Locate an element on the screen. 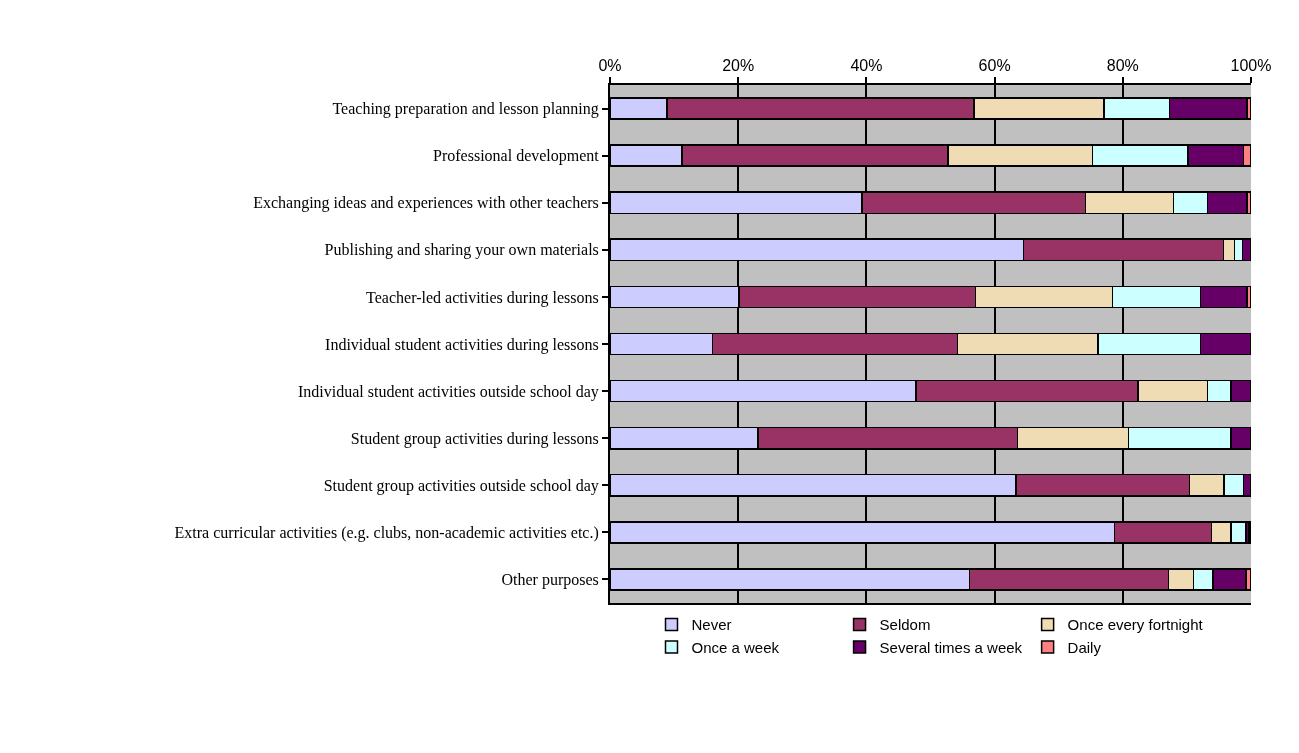  legend-label: Never is located at coordinates (711, 625).